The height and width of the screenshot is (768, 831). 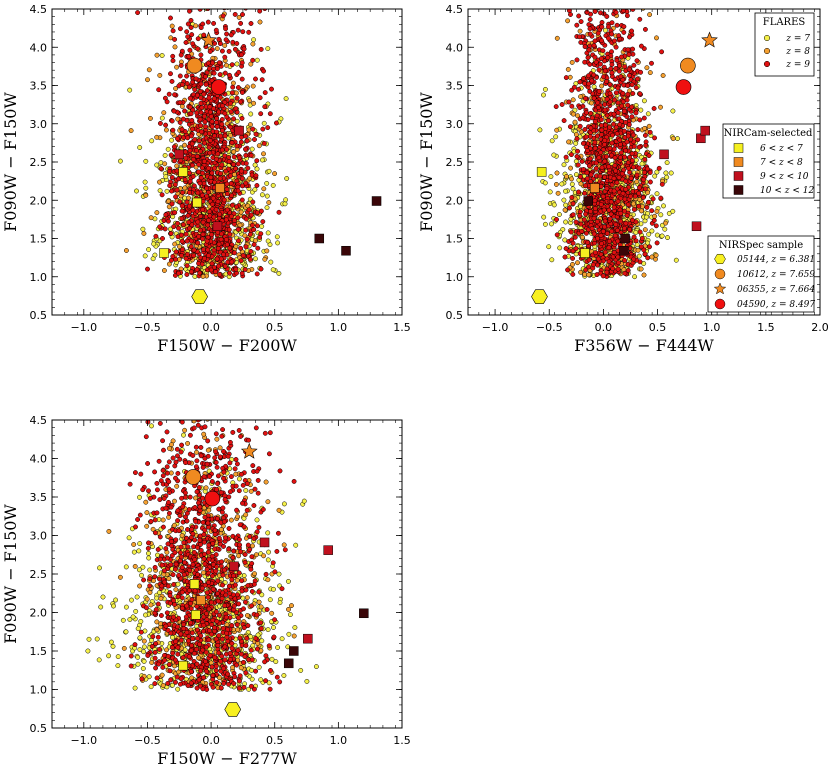 I want to click on y-tick-label: 2.0, so click(x=455, y=200).